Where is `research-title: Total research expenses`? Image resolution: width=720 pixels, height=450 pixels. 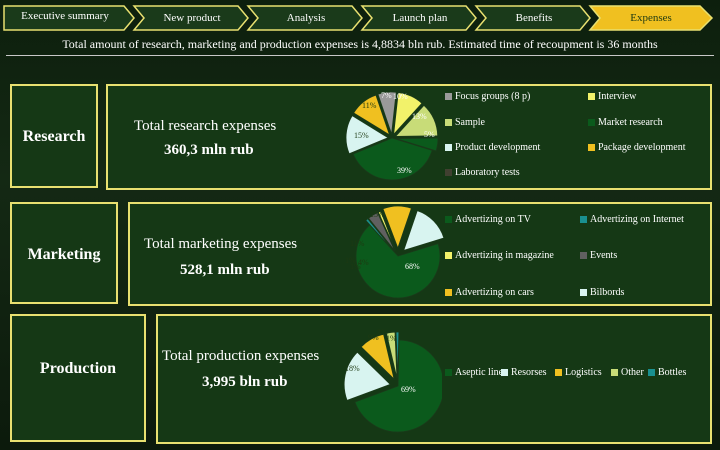
research-title: Total research expenses is located at coordinates (205, 126).